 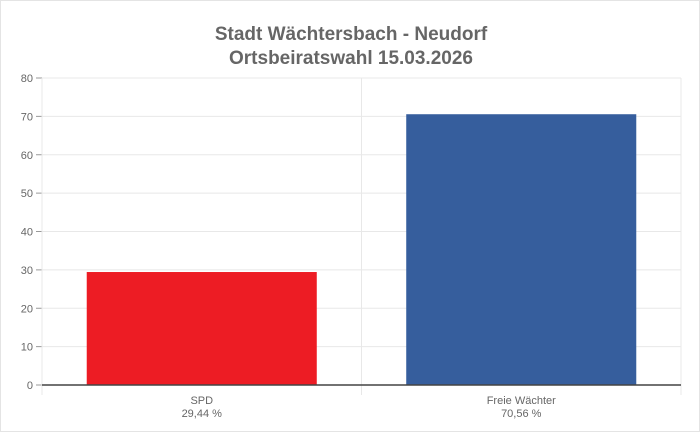 What do you see at coordinates (201, 401) in the screenshot?
I see `x-tick-label: SPD` at bounding box center [201, 401].